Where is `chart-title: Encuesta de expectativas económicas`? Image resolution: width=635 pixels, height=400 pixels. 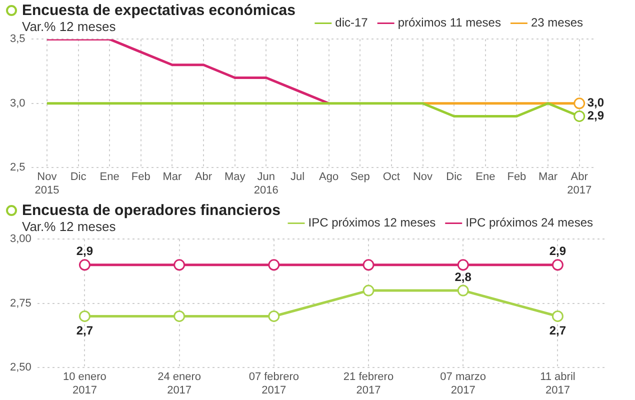
chart-title: Encuesta de expectativas económicas is located at coordinates (159, 10).